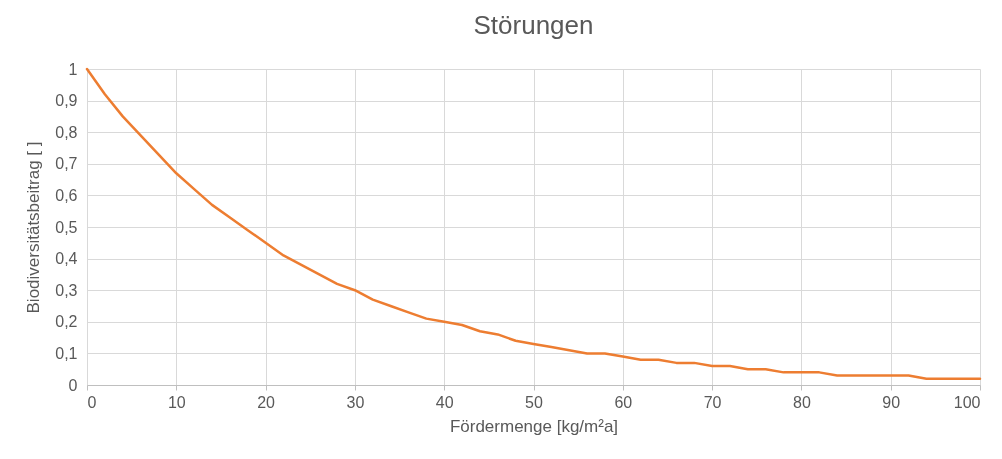 The width and height of the screenshot is (1002, 459). What do you see at coordinates (66, 227) in the screenshot?
I see `y-tick-label: 0,5` at bounding box center [66, 227].